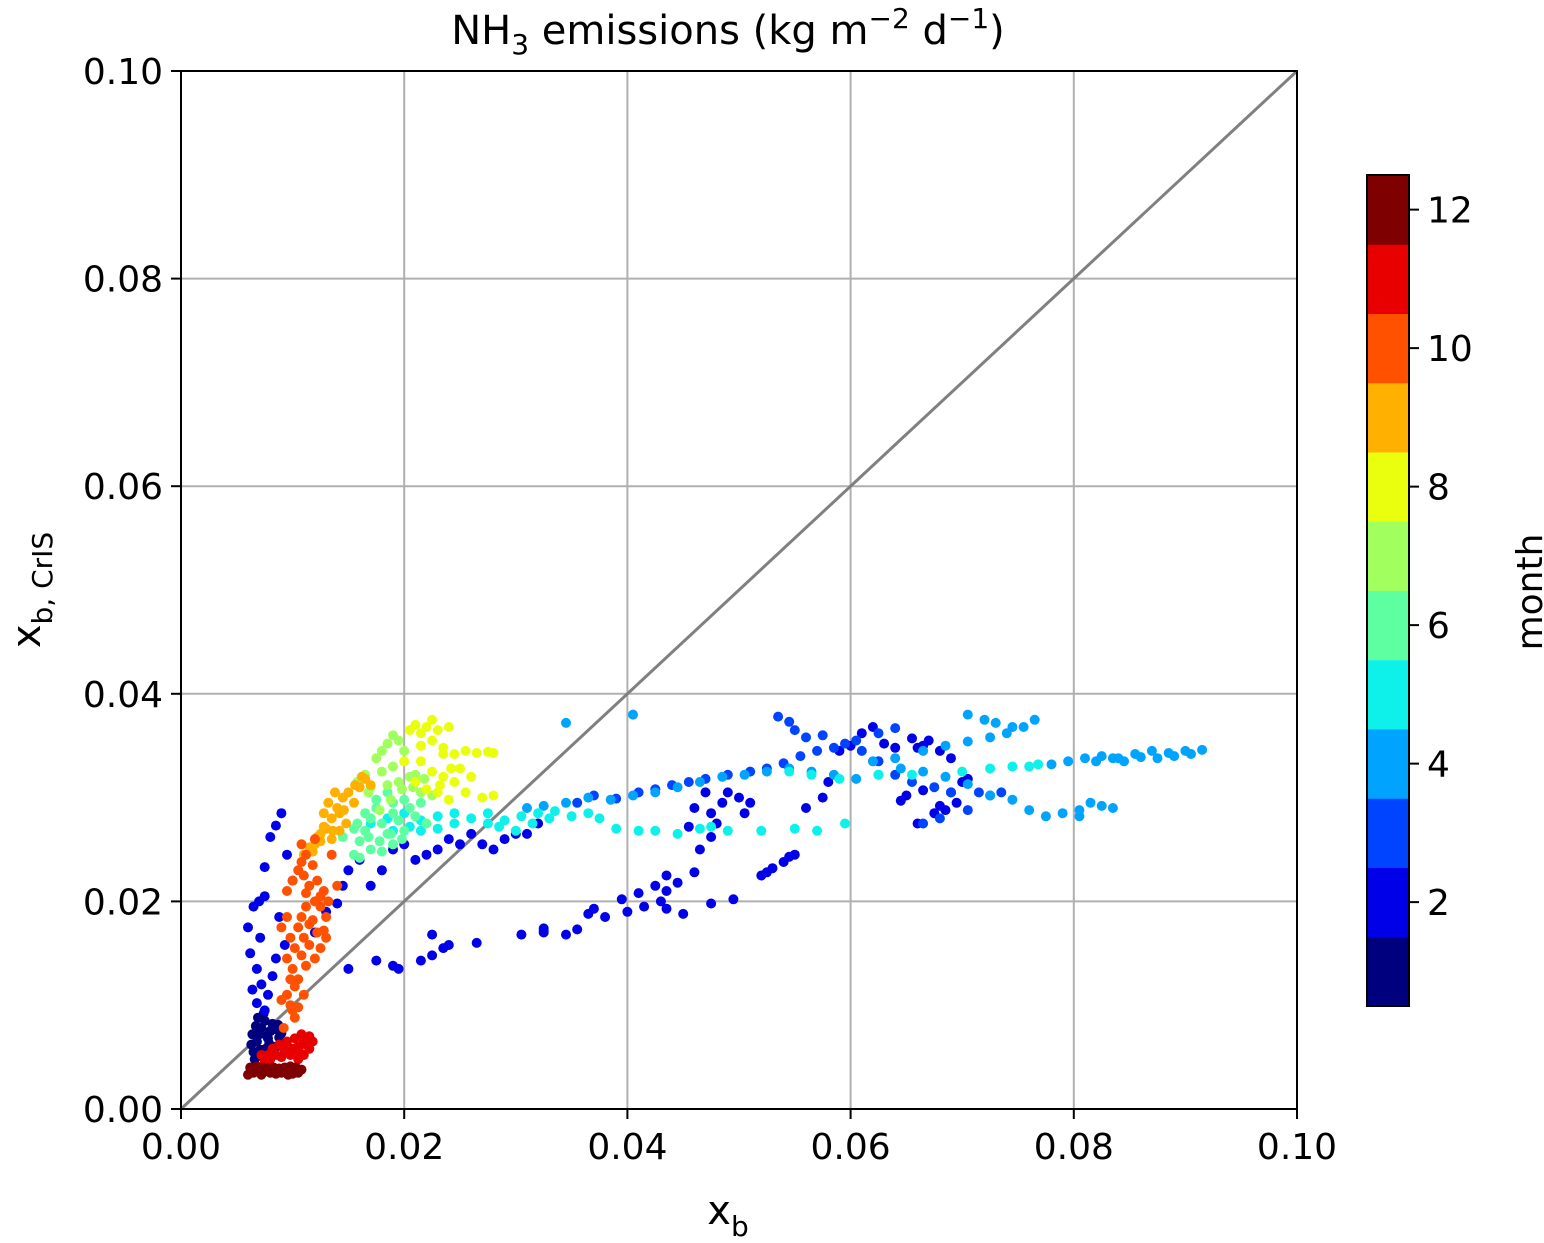  What do you see at coordinates (627, 1147) in the screenshot?
I see `x-tick-label: 0.04` at bounding box center [627, 1147].